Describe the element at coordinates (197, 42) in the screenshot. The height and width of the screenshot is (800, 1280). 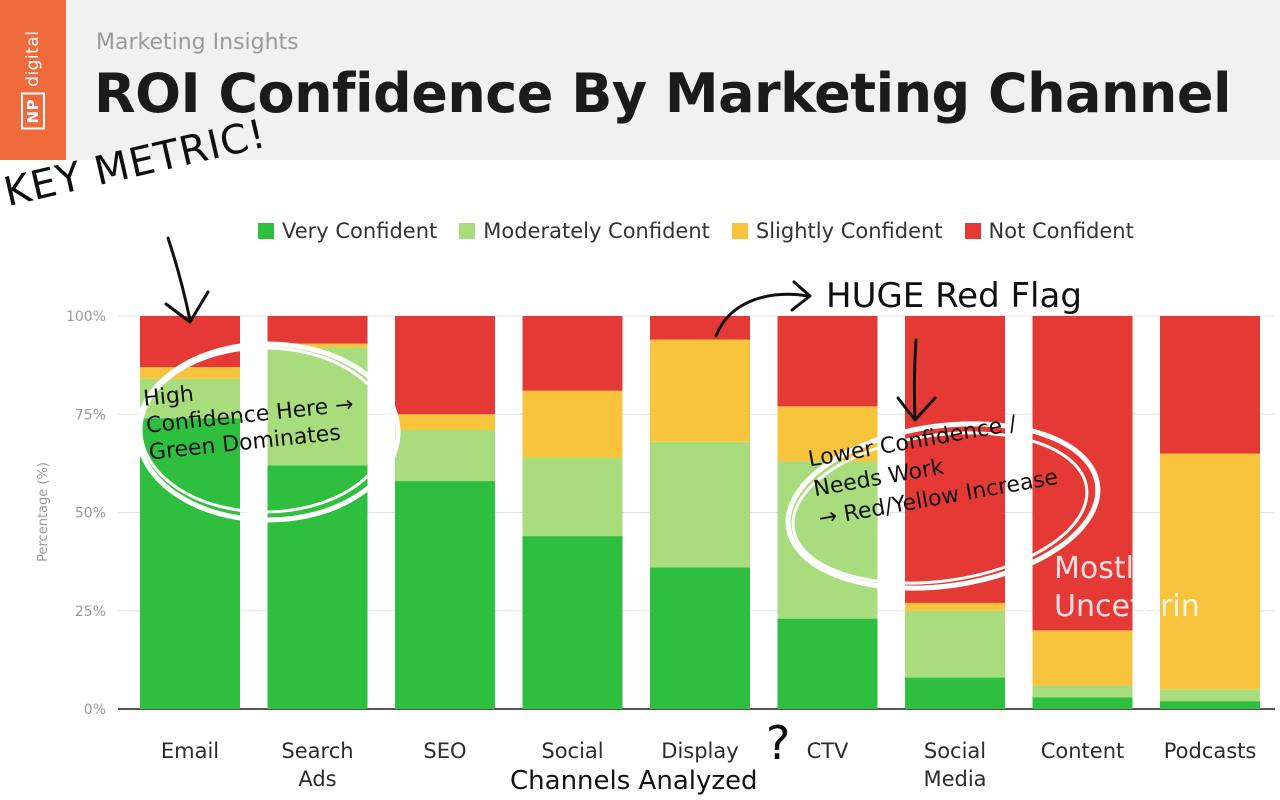
I see `section-eyebrow: Marketing Insights` at that location.